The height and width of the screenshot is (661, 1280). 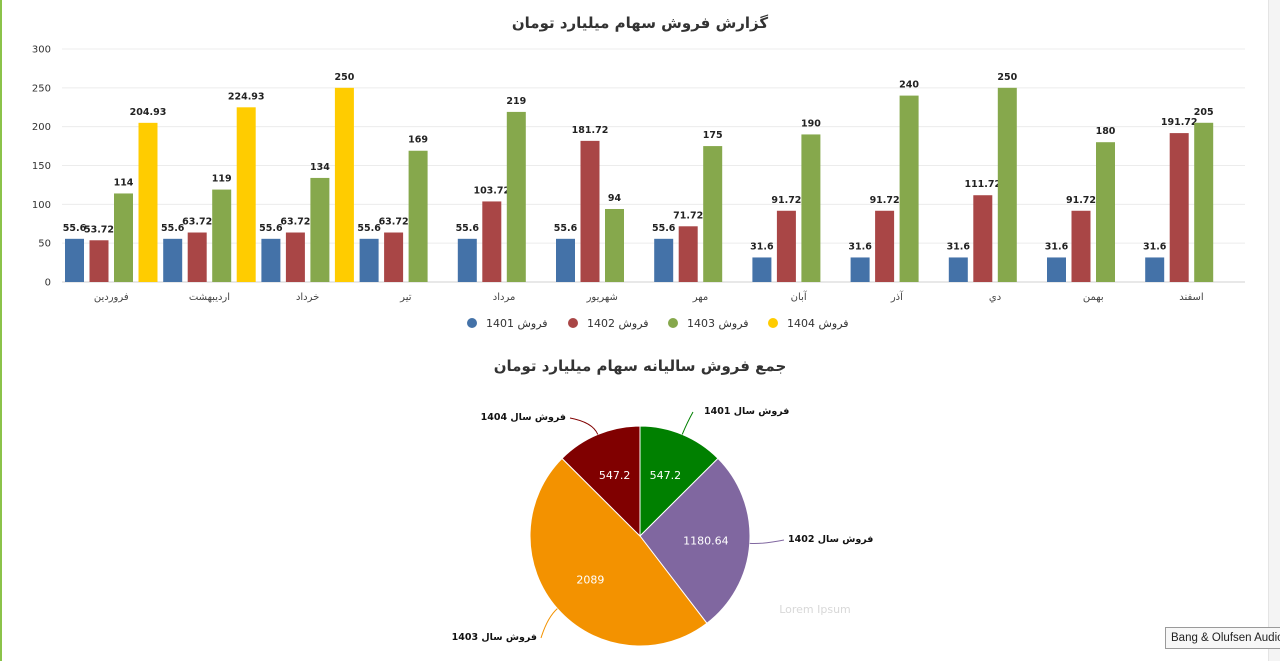 I want to click on bar-value-label: 63.72, so click(x=394, y=222).